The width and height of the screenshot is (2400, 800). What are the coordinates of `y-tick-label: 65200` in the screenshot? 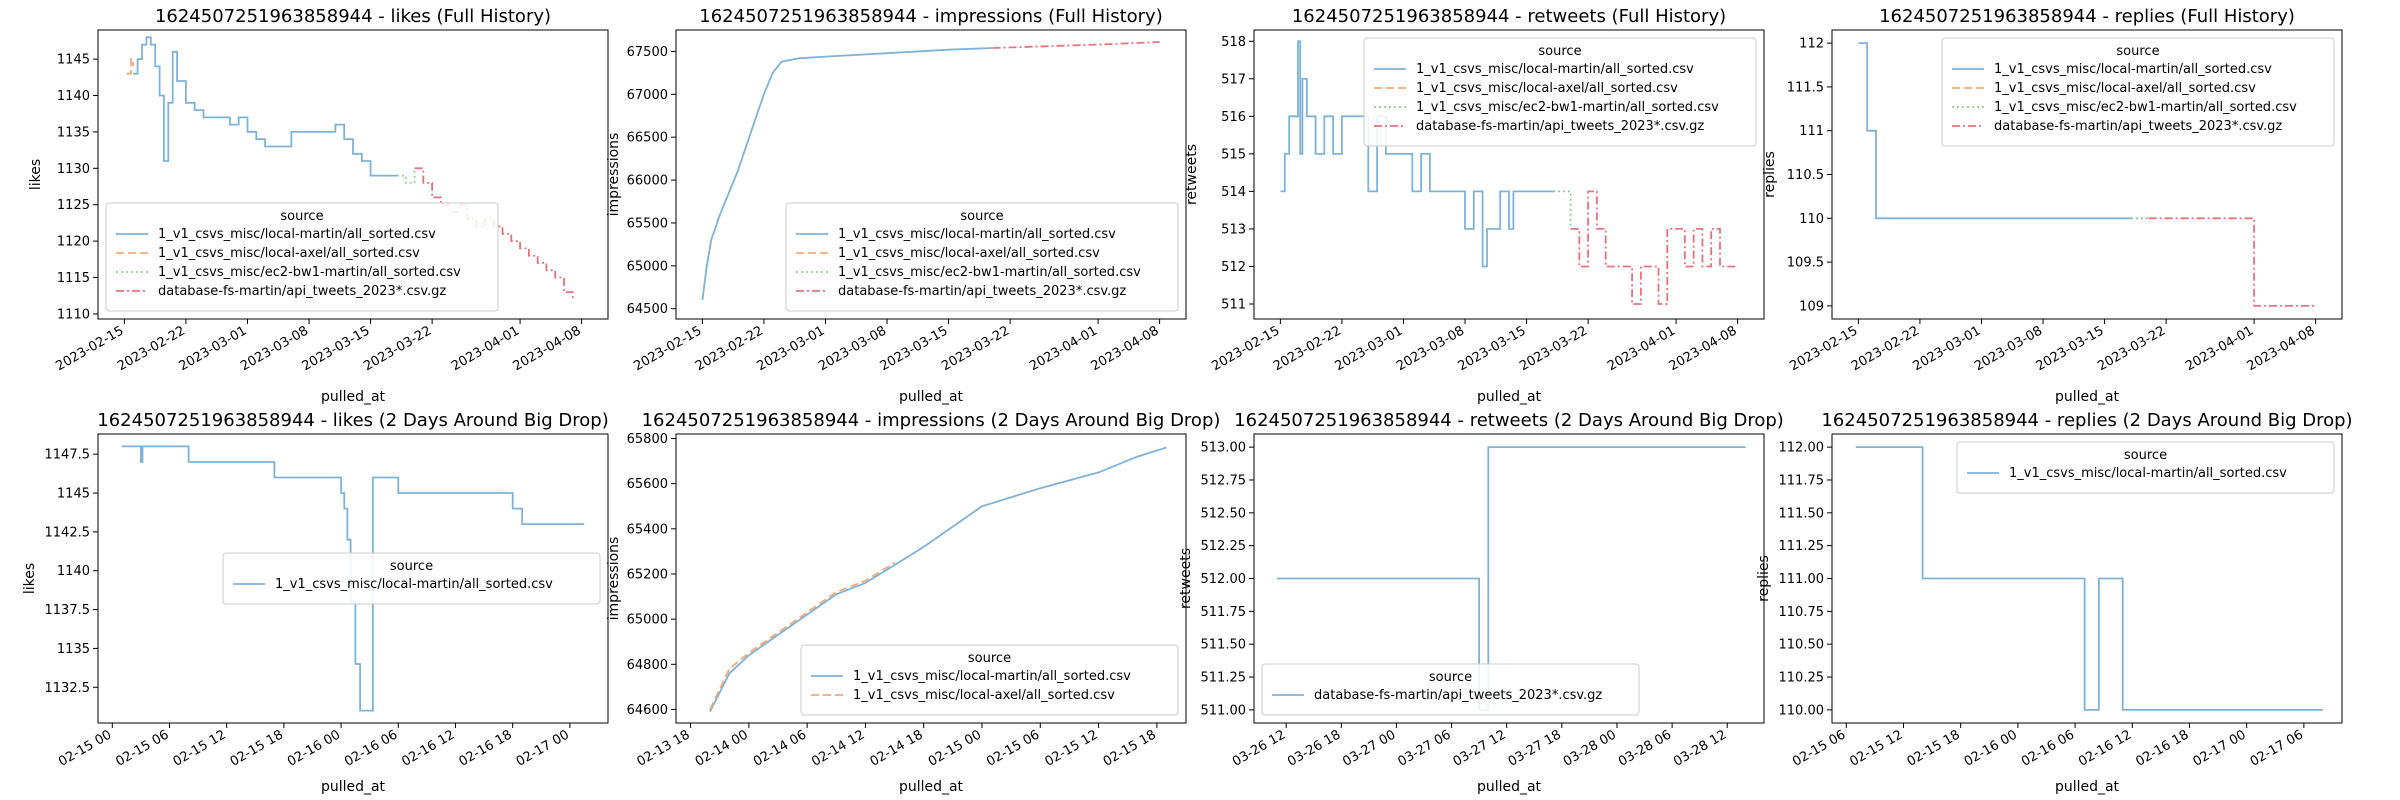 It's located at (647, 574).